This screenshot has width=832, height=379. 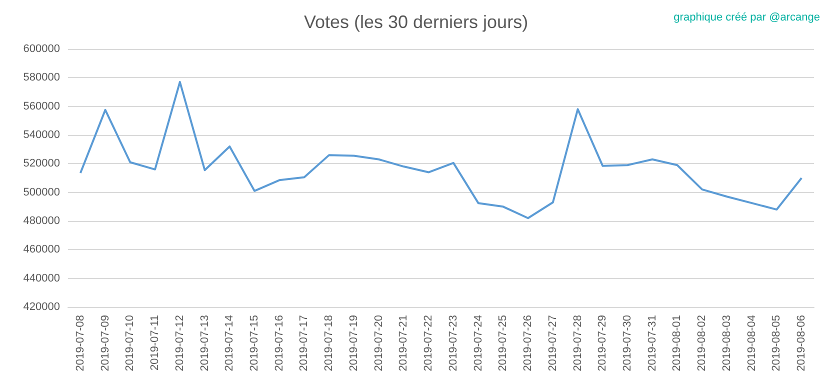 I want to click on x-tick-label: 2019-07-16, so click(x=279, y=343).